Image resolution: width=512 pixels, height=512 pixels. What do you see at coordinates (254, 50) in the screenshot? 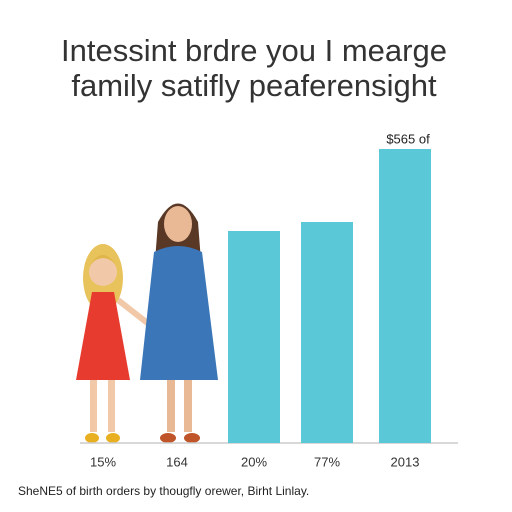
I see `chart-title: Intessint brdre you I mearge` at bounding box center [254, 50].